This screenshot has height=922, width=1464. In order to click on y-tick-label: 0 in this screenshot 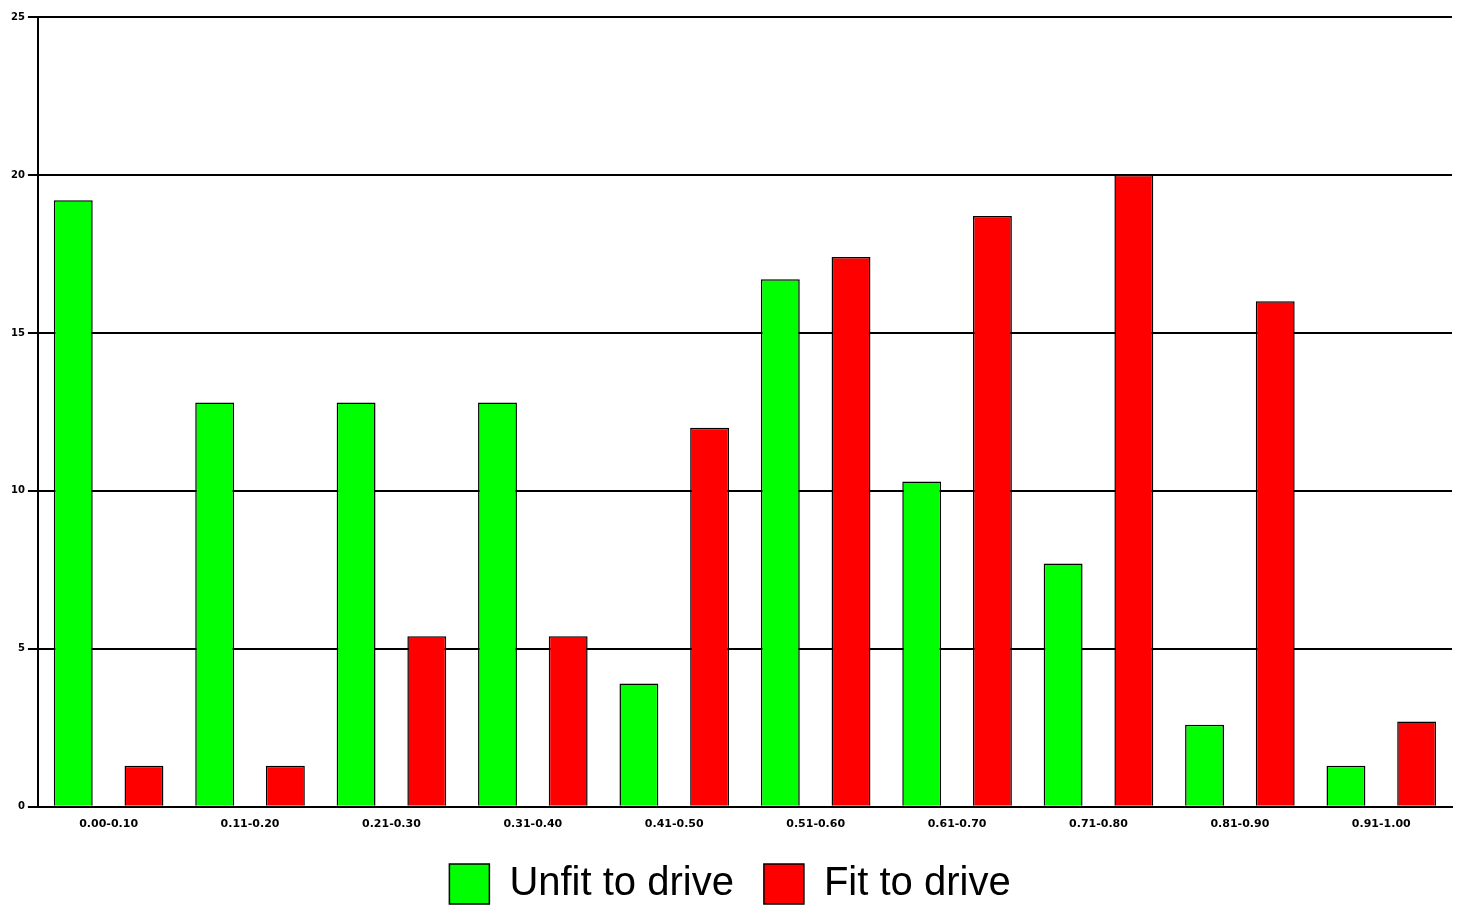, I will do `click(21, 806)`.